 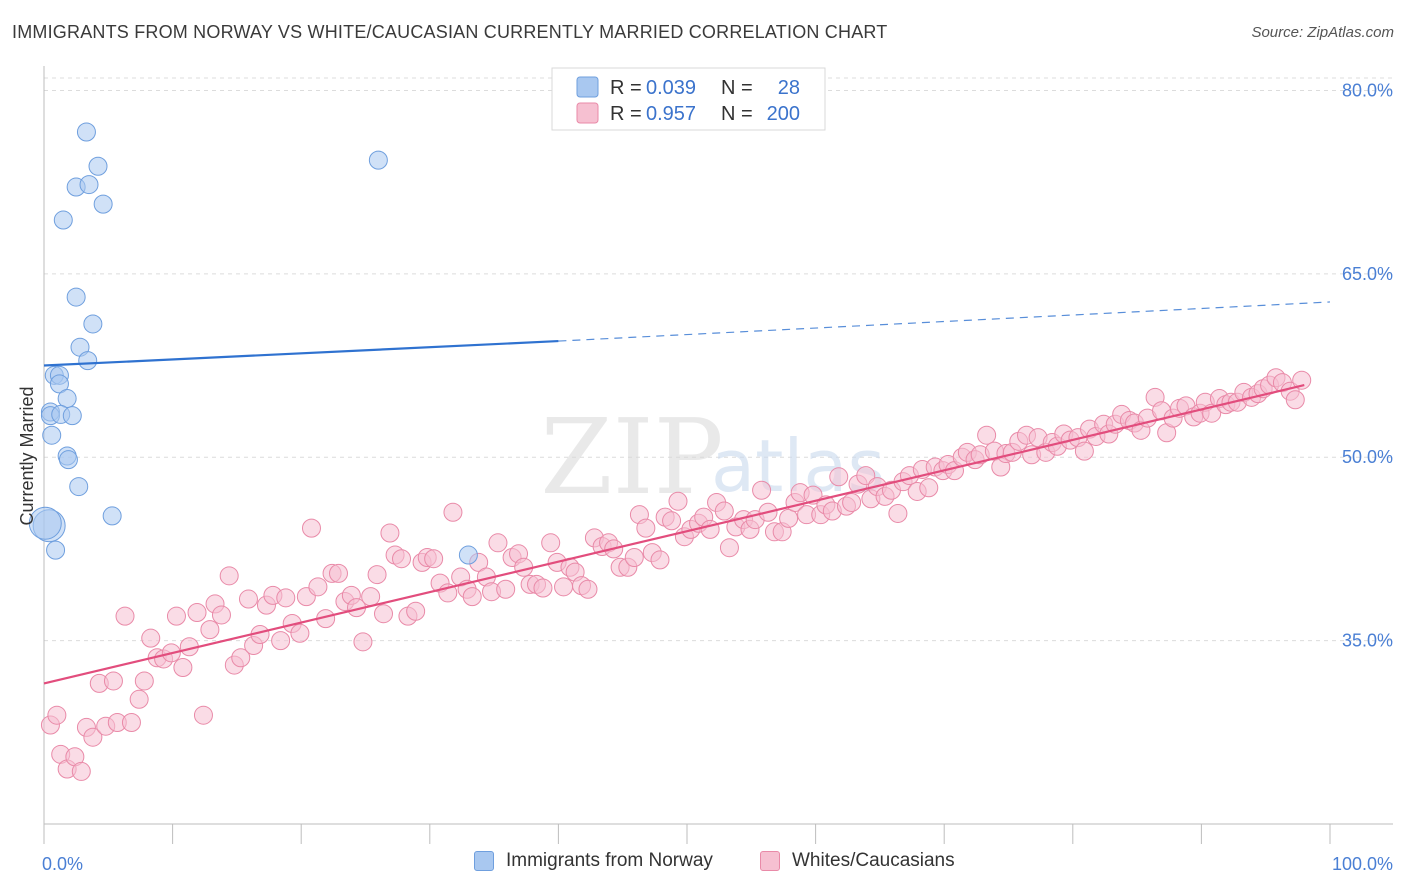 What do you see at coordinates (857, 861) in the screenshot?
I see `bottom-legend-whites: Whites/Caucasians` at bounding box center [857, 861].